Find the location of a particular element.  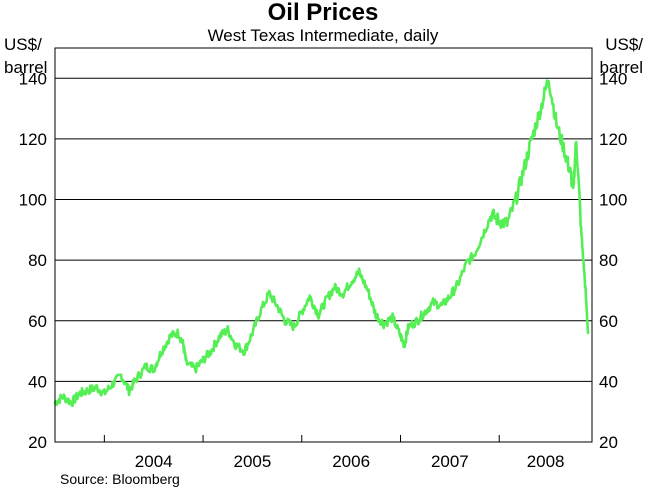

y-tick-labels-right: 20 40 60 80 100 120 140 is located at coordinates (613, 260).